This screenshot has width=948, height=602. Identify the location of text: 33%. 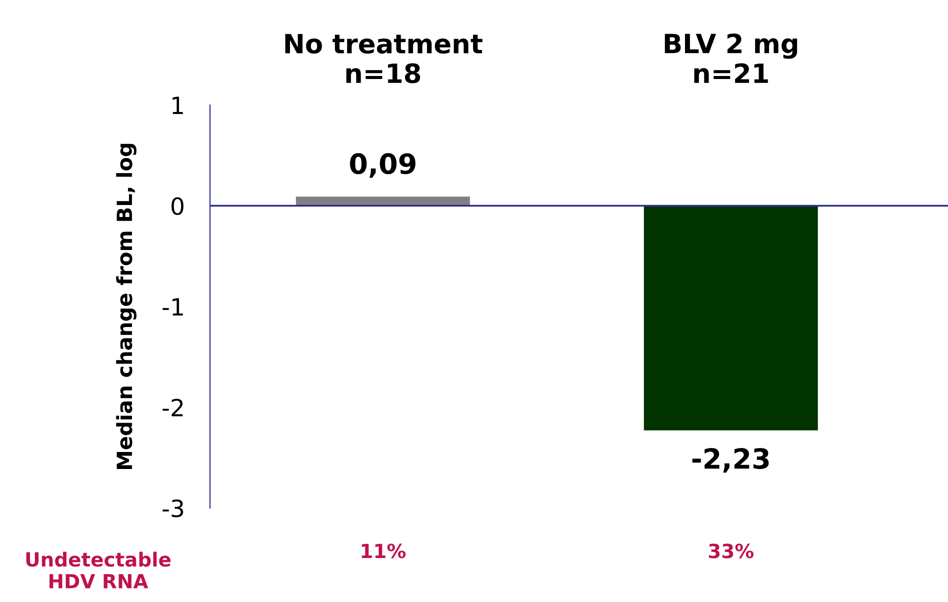
(731, 551).